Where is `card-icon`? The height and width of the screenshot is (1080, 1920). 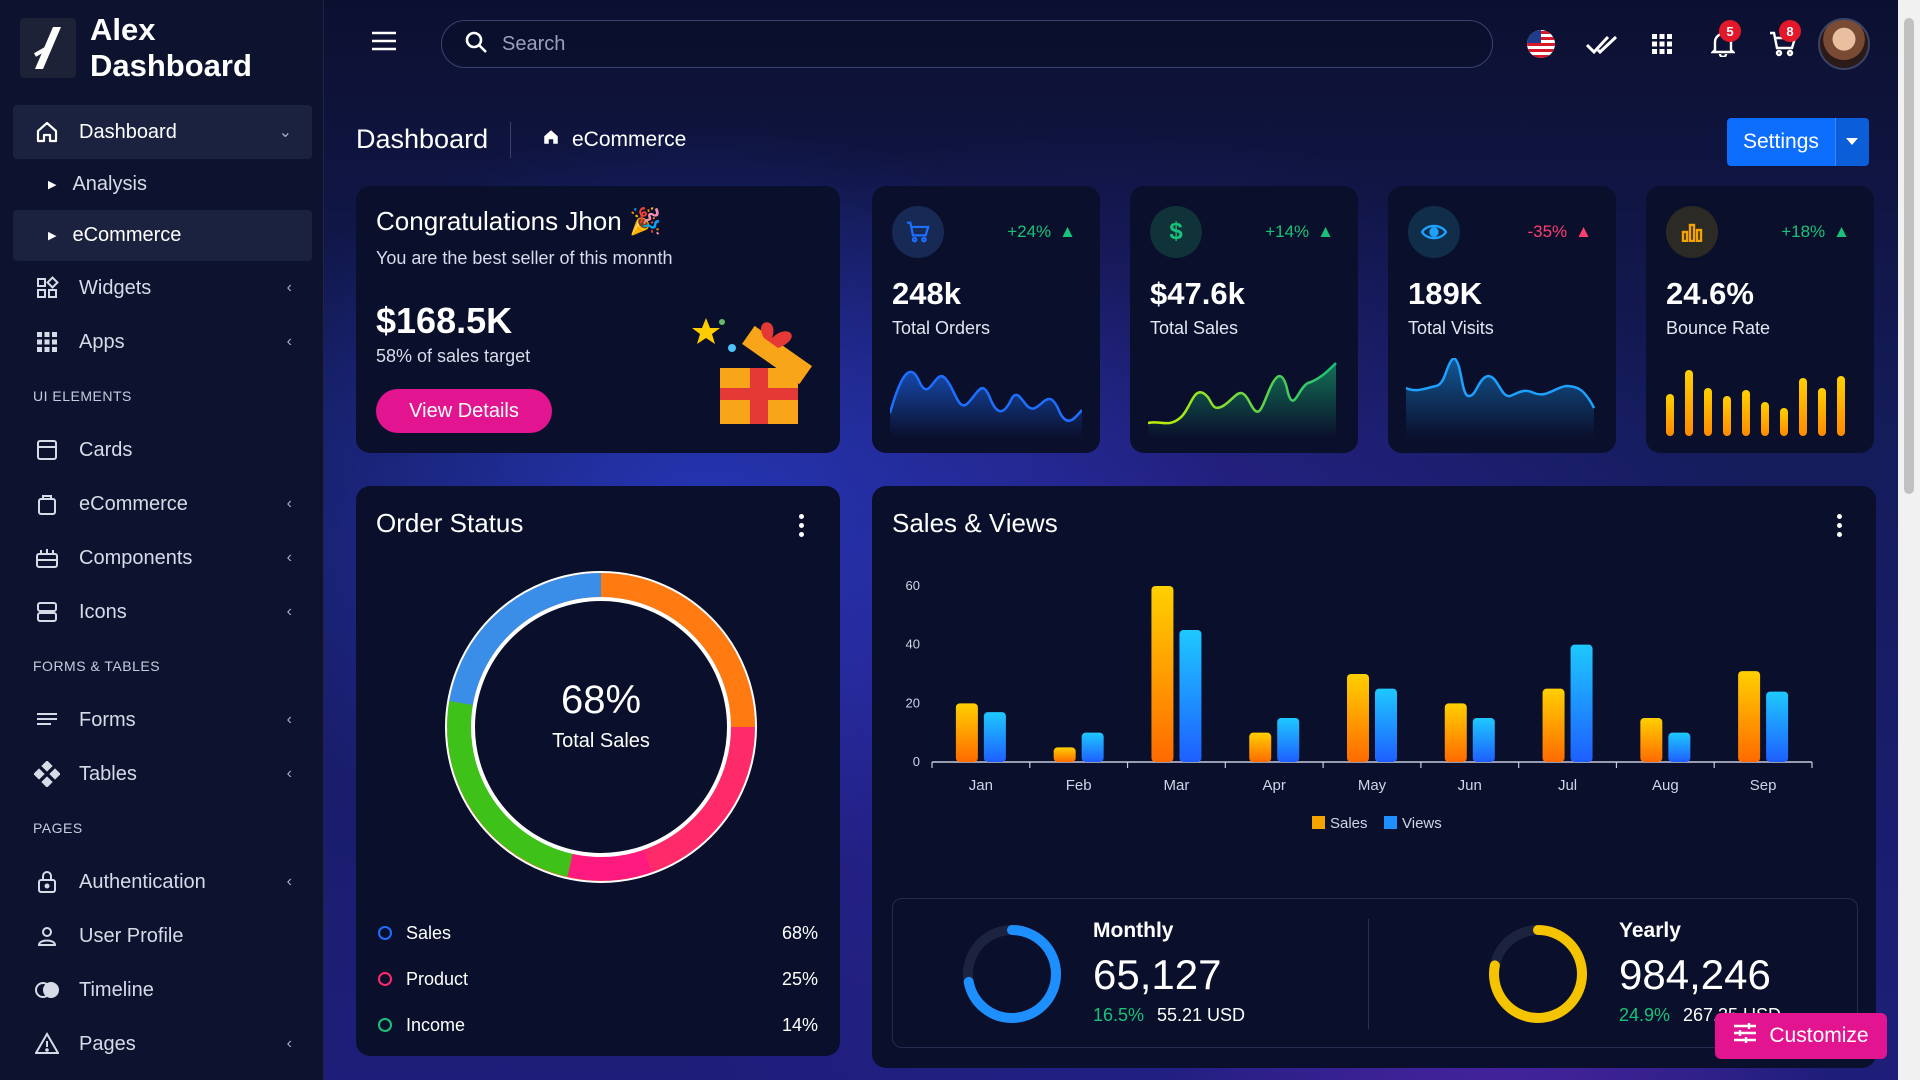
card-icon is located at coordinates (47, 450).